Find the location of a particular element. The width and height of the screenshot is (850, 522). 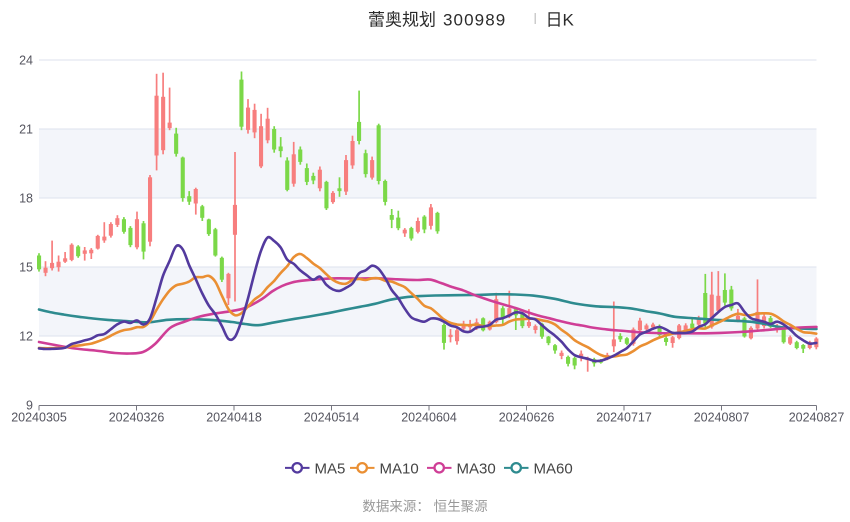

svg-text: MA10 is located at coordinates (399, 469).